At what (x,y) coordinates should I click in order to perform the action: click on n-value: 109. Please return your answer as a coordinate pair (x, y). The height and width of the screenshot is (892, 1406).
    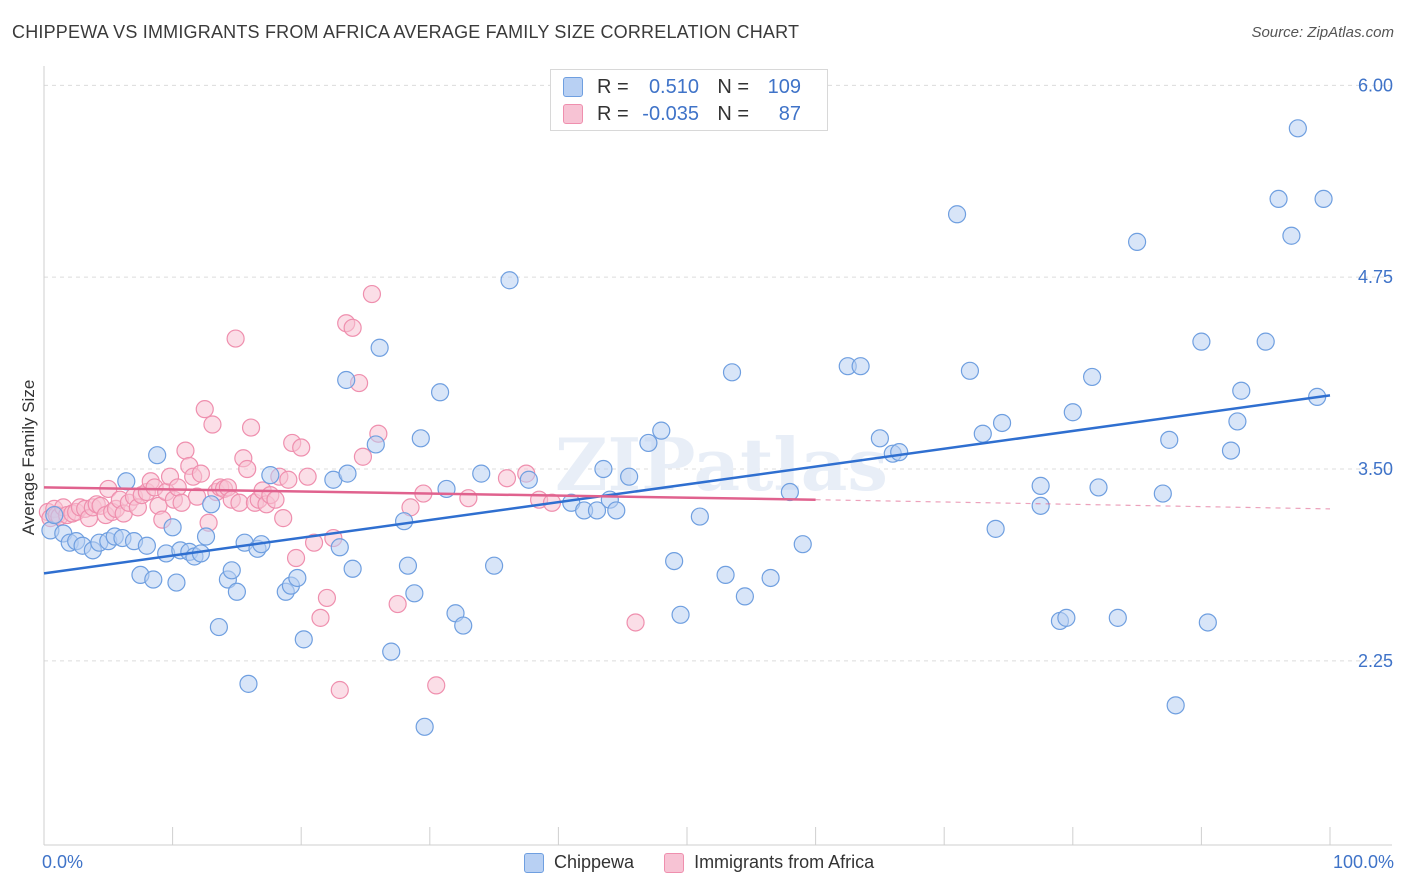
    Looking at the image, I should click on (784, 86).